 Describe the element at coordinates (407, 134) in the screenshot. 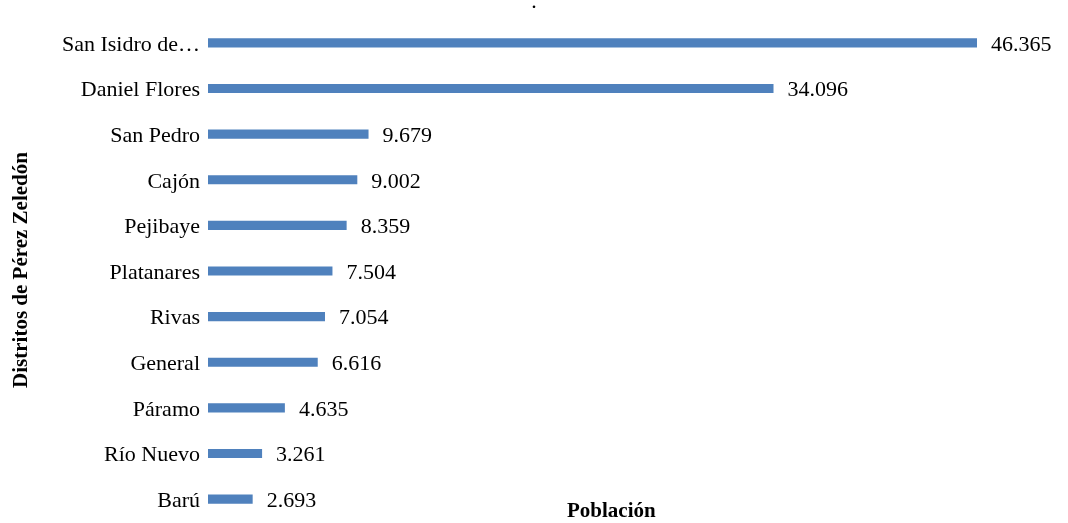

I see `data-label: 9.679` at that location.